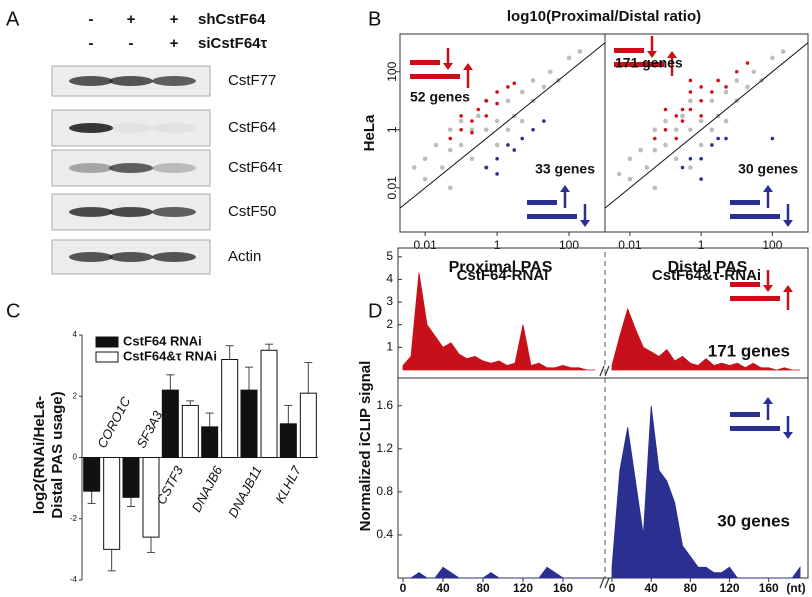  I want to click on category-label: KLHL7, so click(288, 484).